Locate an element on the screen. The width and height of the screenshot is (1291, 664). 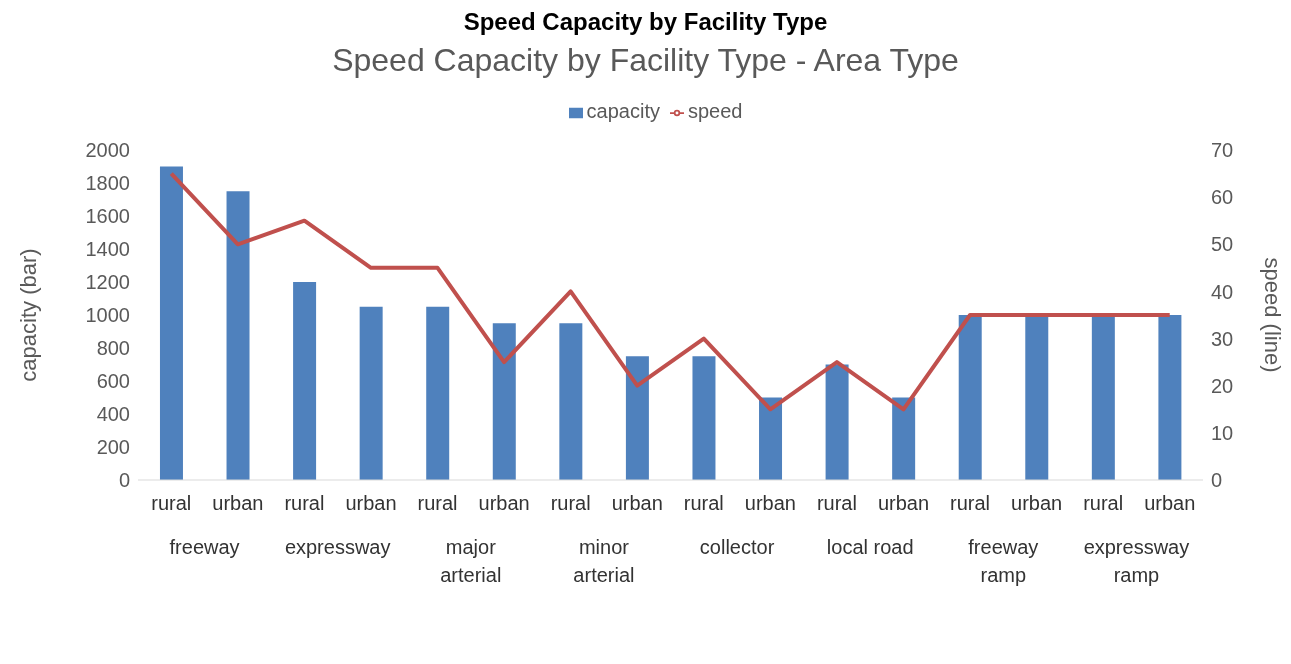
y-tick-label: 400 is located at coordinates (113, 414).